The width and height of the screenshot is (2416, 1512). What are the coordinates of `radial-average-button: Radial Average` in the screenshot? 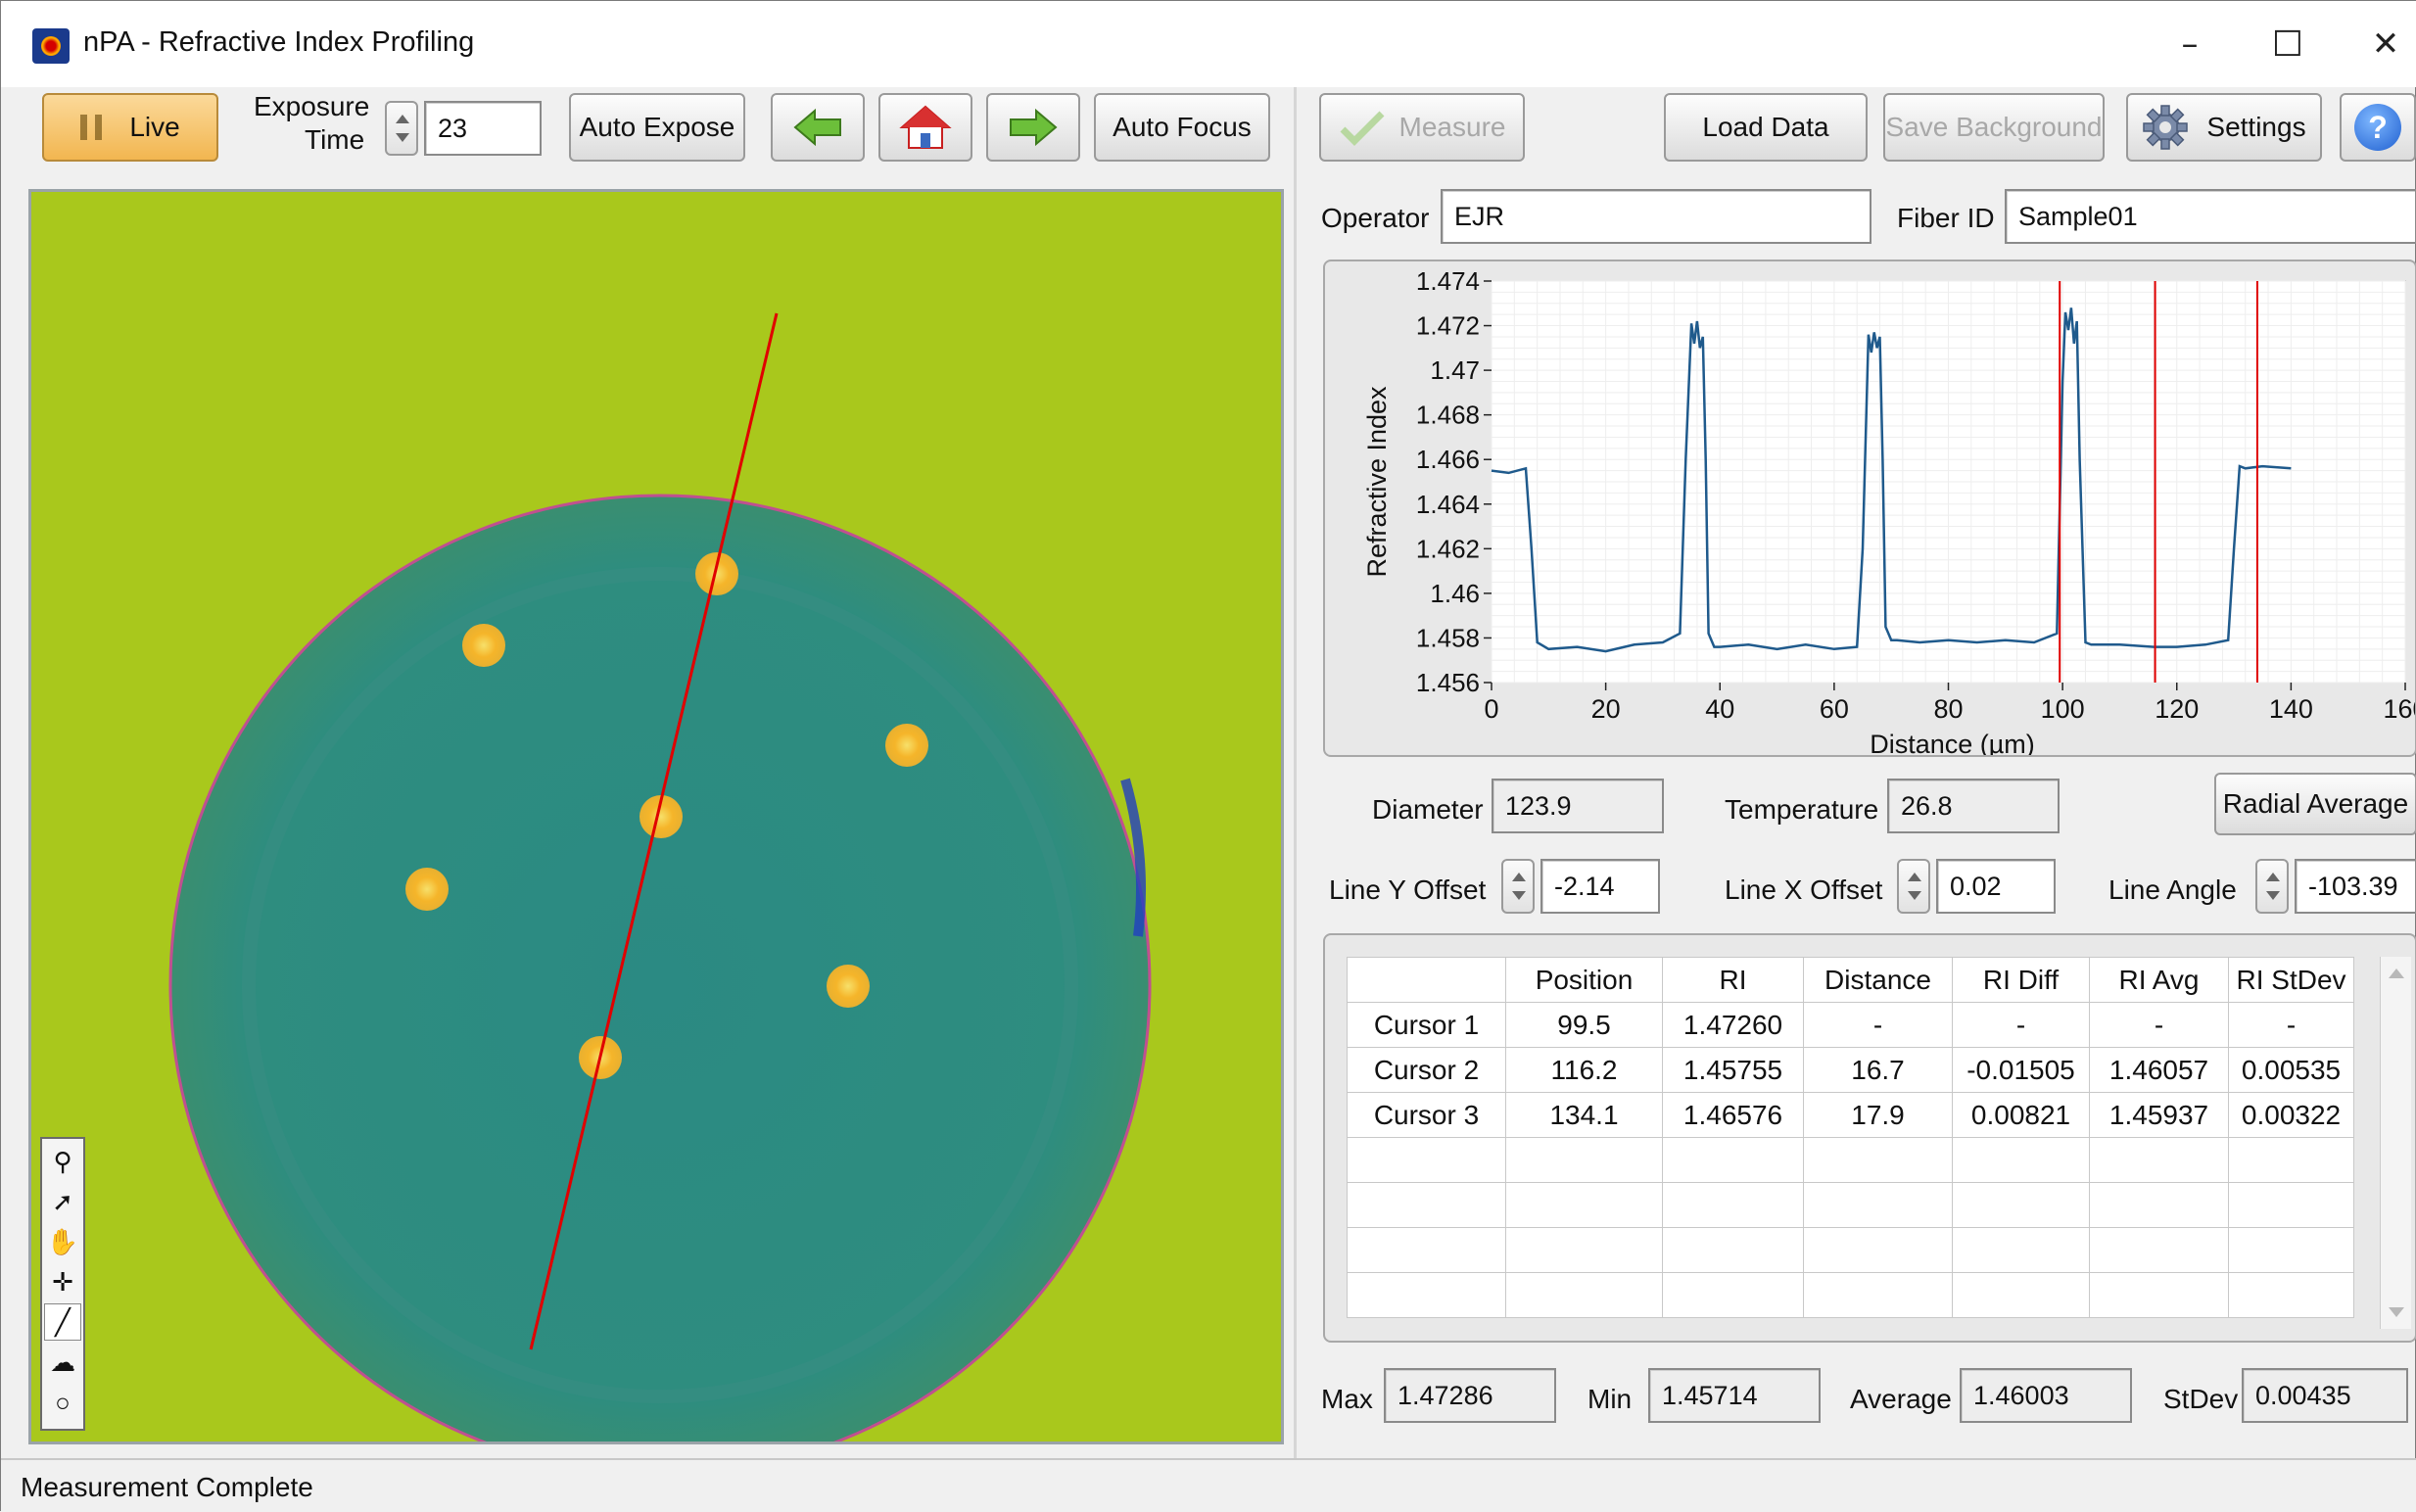 It's located at (2315, 804).